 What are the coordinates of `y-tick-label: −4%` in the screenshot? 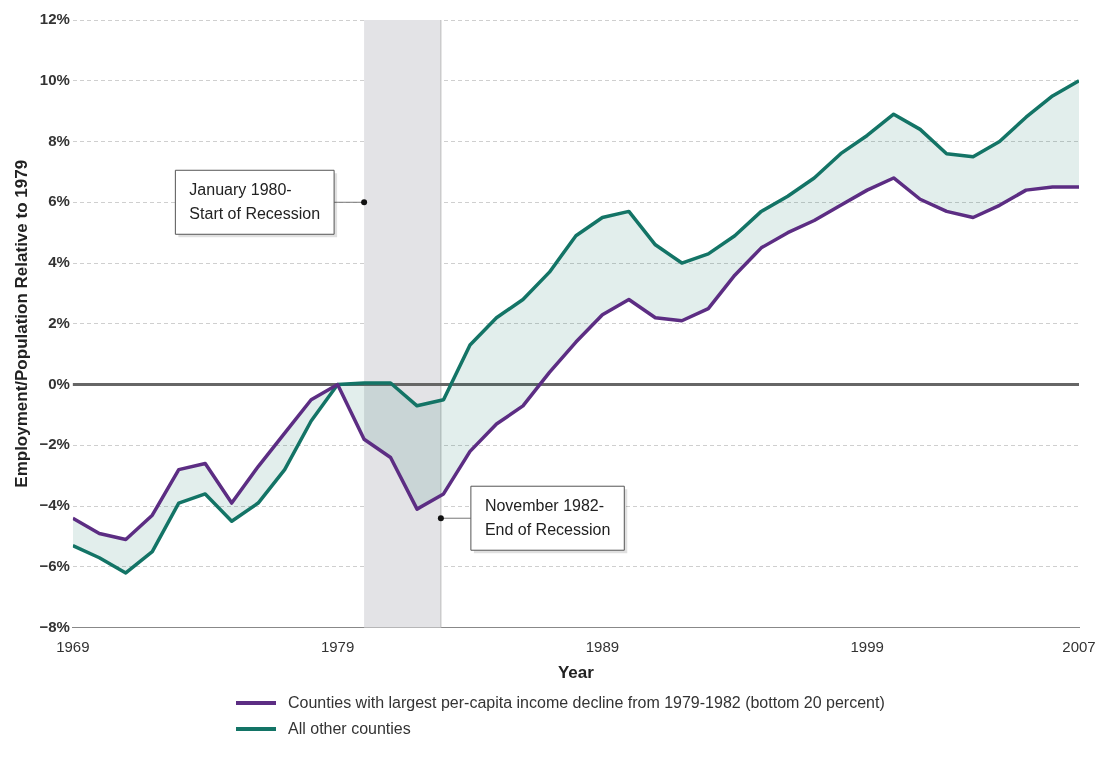 It's located at (54, 505).